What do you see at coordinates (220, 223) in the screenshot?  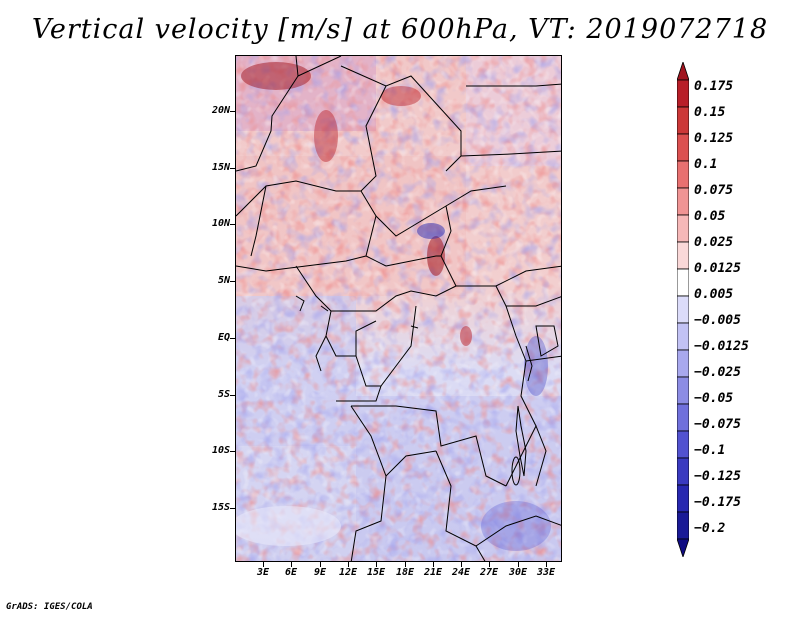 I see `lat-label: 10N` at bounding box center [220, 223].